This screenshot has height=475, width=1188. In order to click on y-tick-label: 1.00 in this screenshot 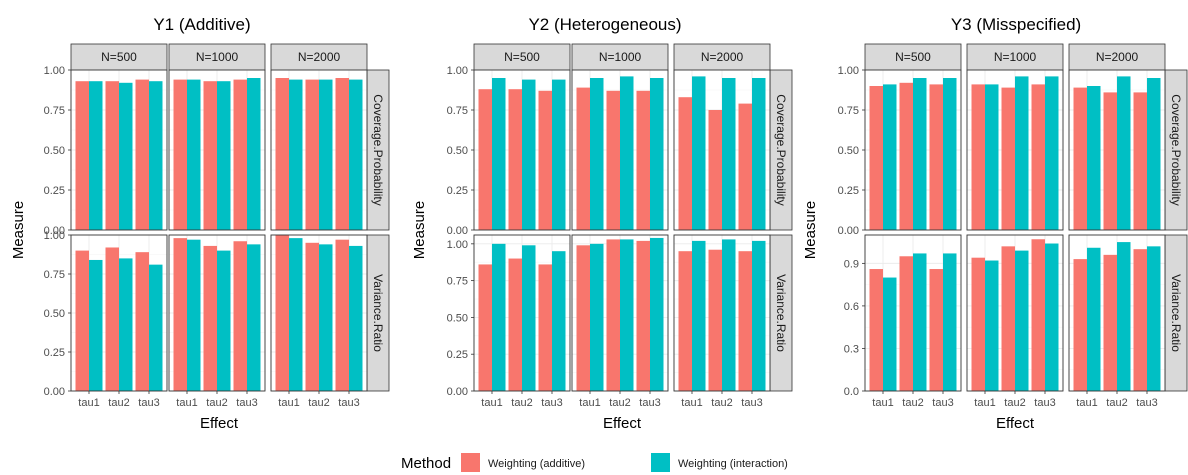, I will do `click(457, 245)`.